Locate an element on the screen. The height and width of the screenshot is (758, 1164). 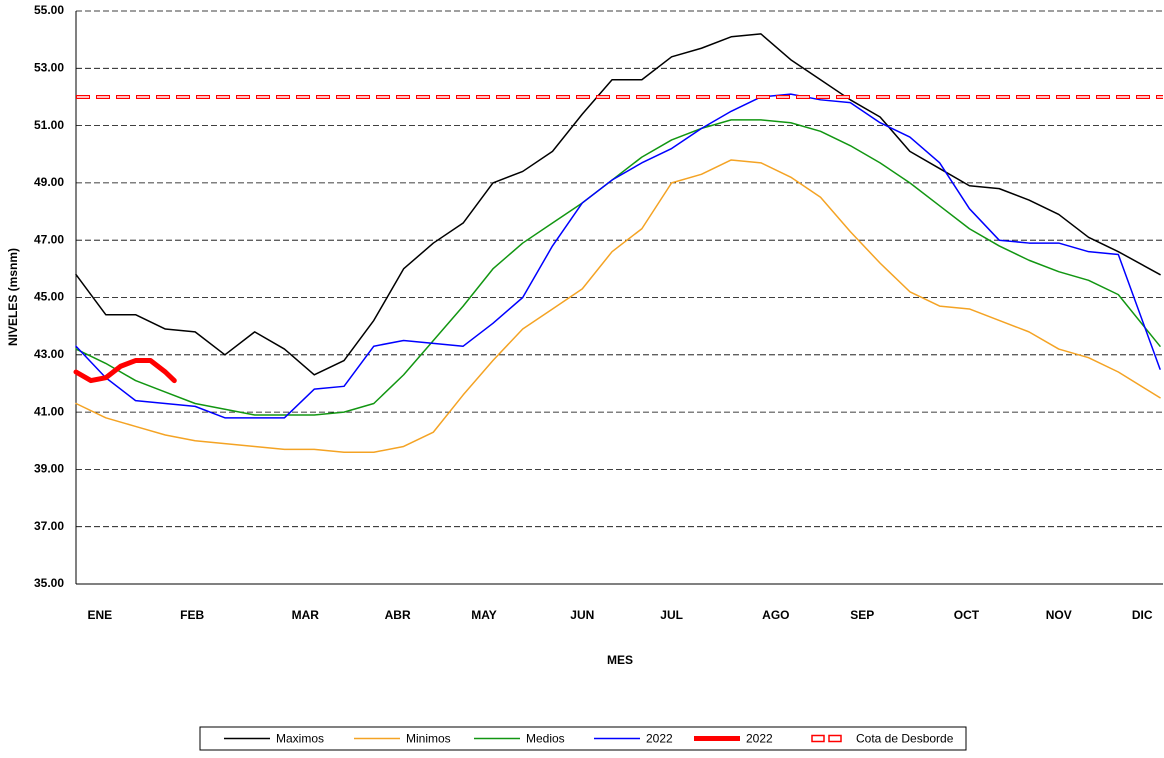
y-tick-label: 41.00 is located at coordinates (49, 411).